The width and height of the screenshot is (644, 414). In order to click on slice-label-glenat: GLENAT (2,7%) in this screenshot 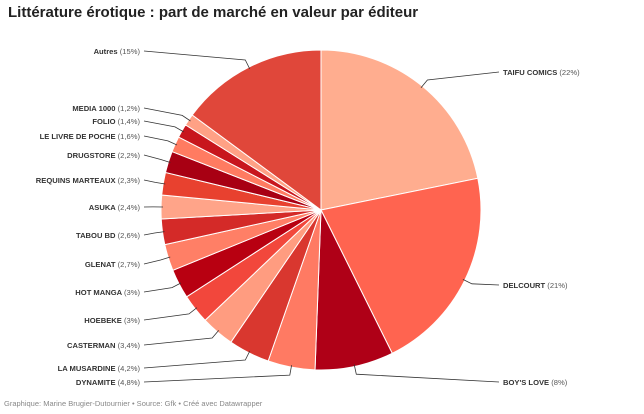, I will do `click(113, 264)`.